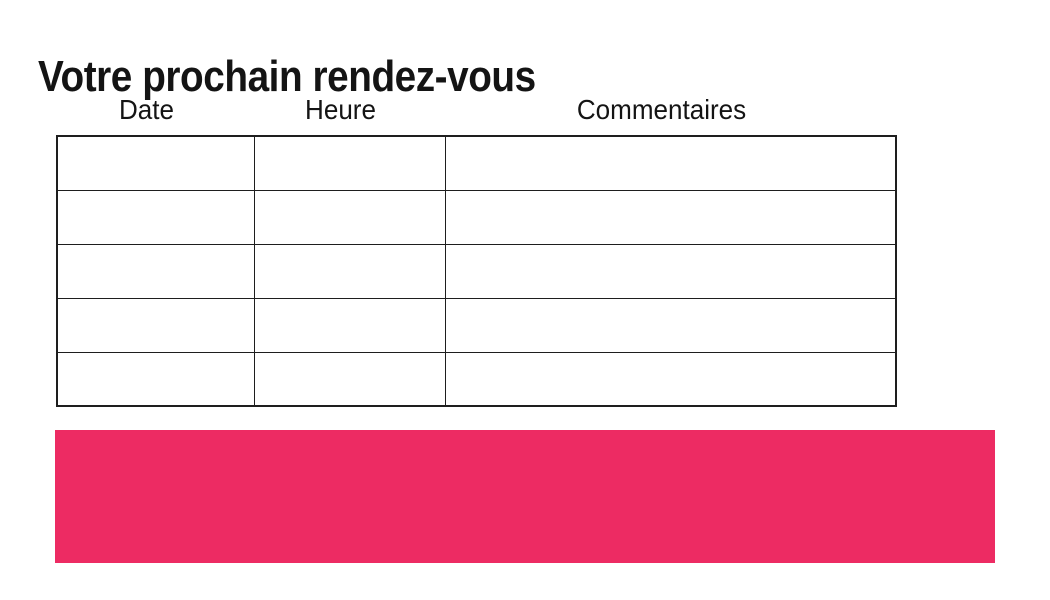 This screenshot has width=1050, height=600. What do you see at coordinates (661, 109) in the screenshot?
I see `column-header-commentaires: Commentaires` at bounding box center [661, 109].